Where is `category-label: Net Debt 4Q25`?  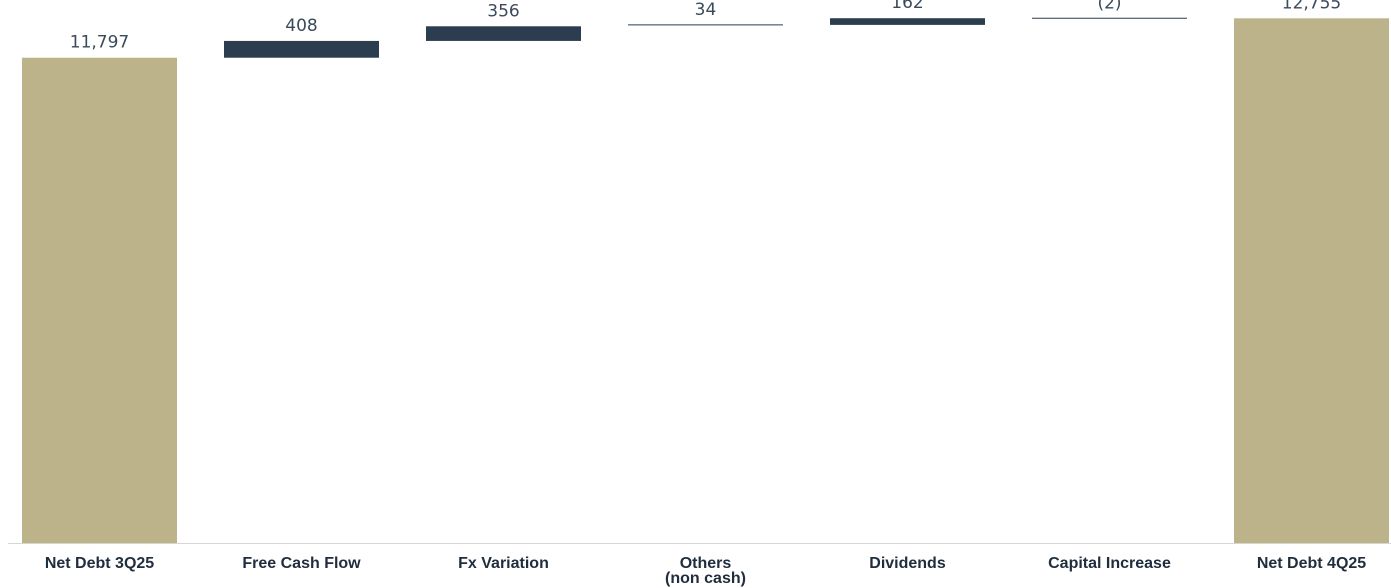 category-label: Net Debt 4Q25 is located at coordinates (1311, 563).